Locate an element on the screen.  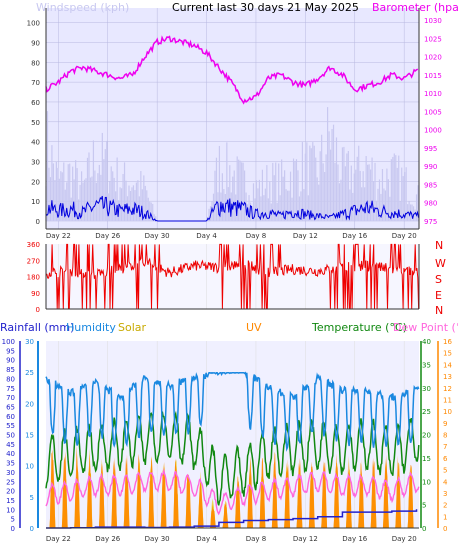
uv-series-area is located at coordinates (232, 486).